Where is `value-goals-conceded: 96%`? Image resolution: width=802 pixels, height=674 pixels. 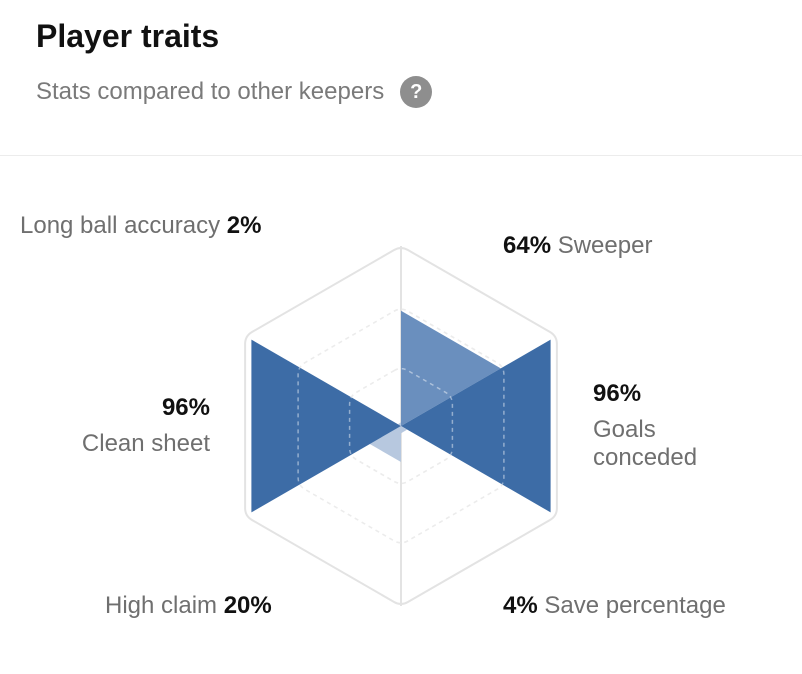
value-goals-conceded: 96% is located at coordinates (617, 393).